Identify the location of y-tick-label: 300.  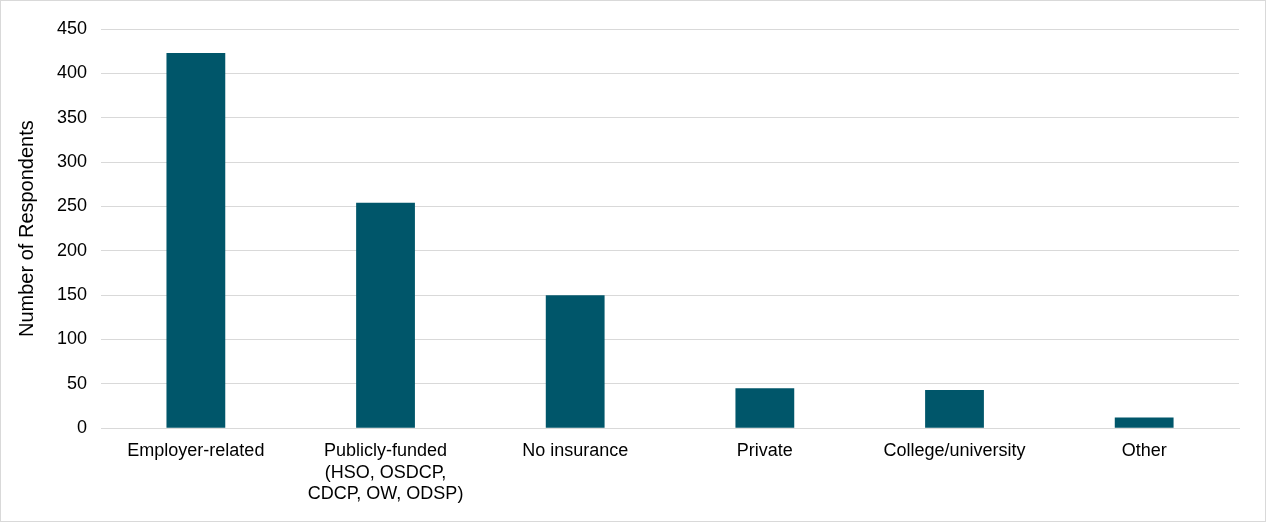
(72, 161).